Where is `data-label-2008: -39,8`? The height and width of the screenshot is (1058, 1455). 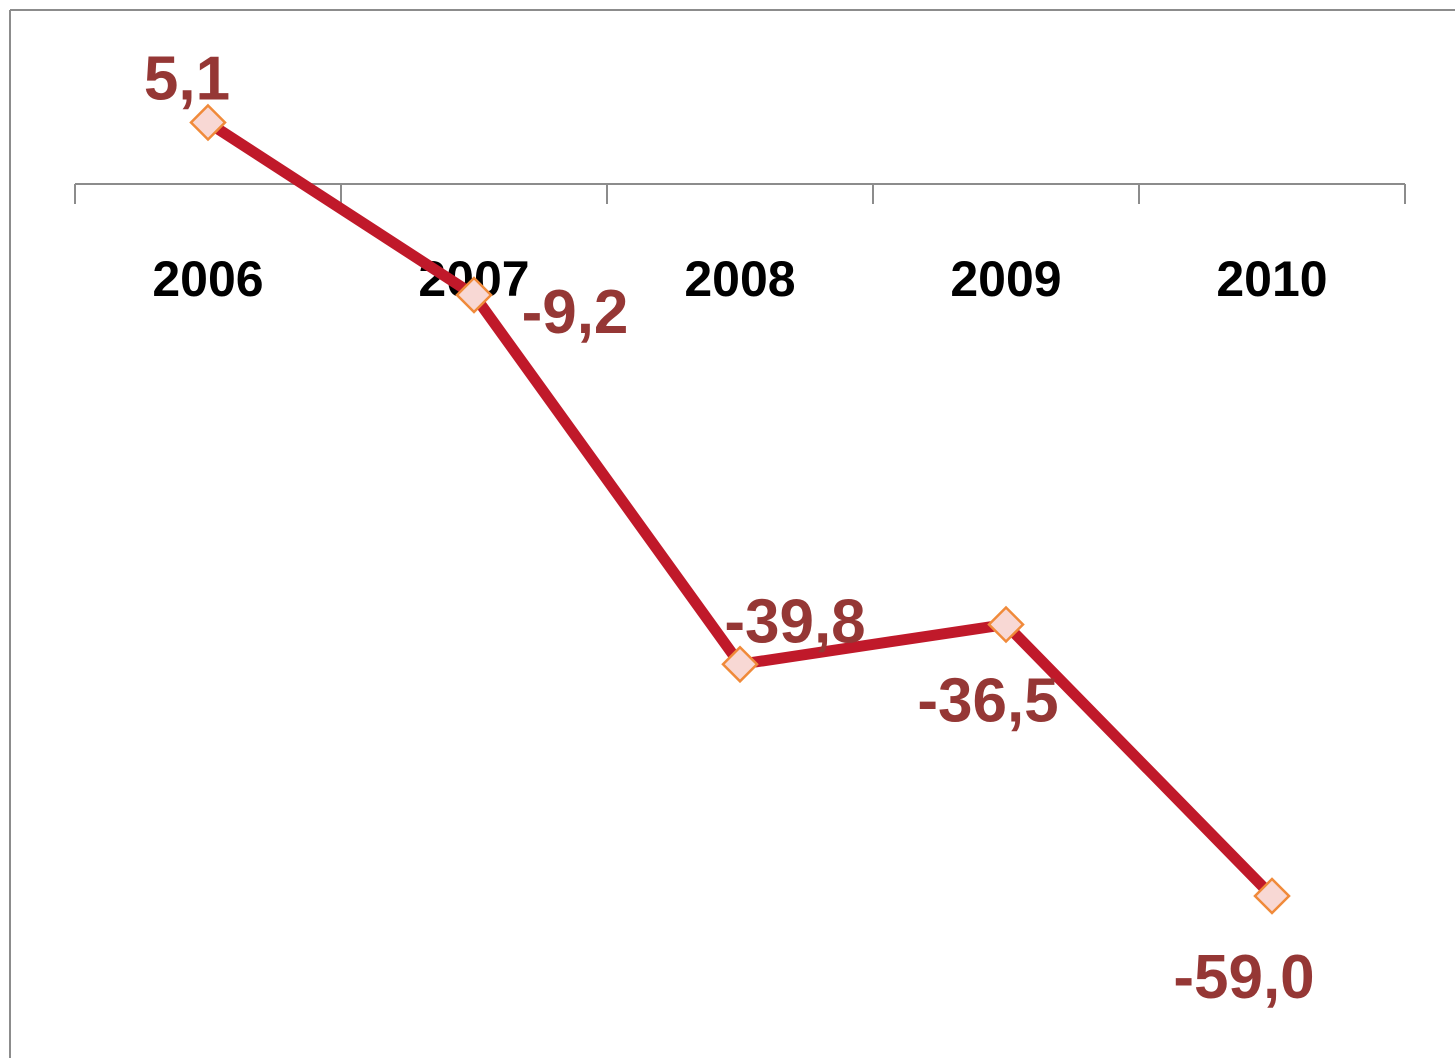 data-label-2008: -39,8 is located at coordinates (794, 621).